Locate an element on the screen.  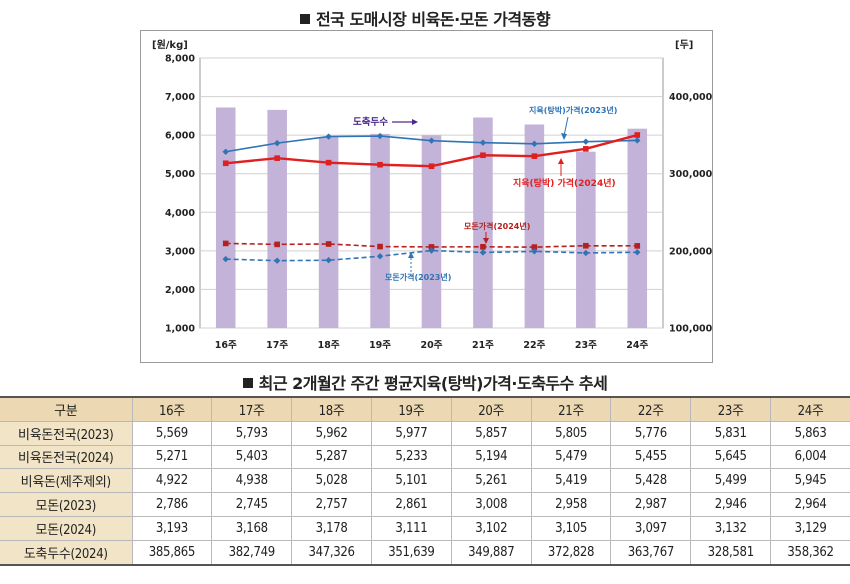
x-tick-label: 17주 is located at coordinates (277, 345).